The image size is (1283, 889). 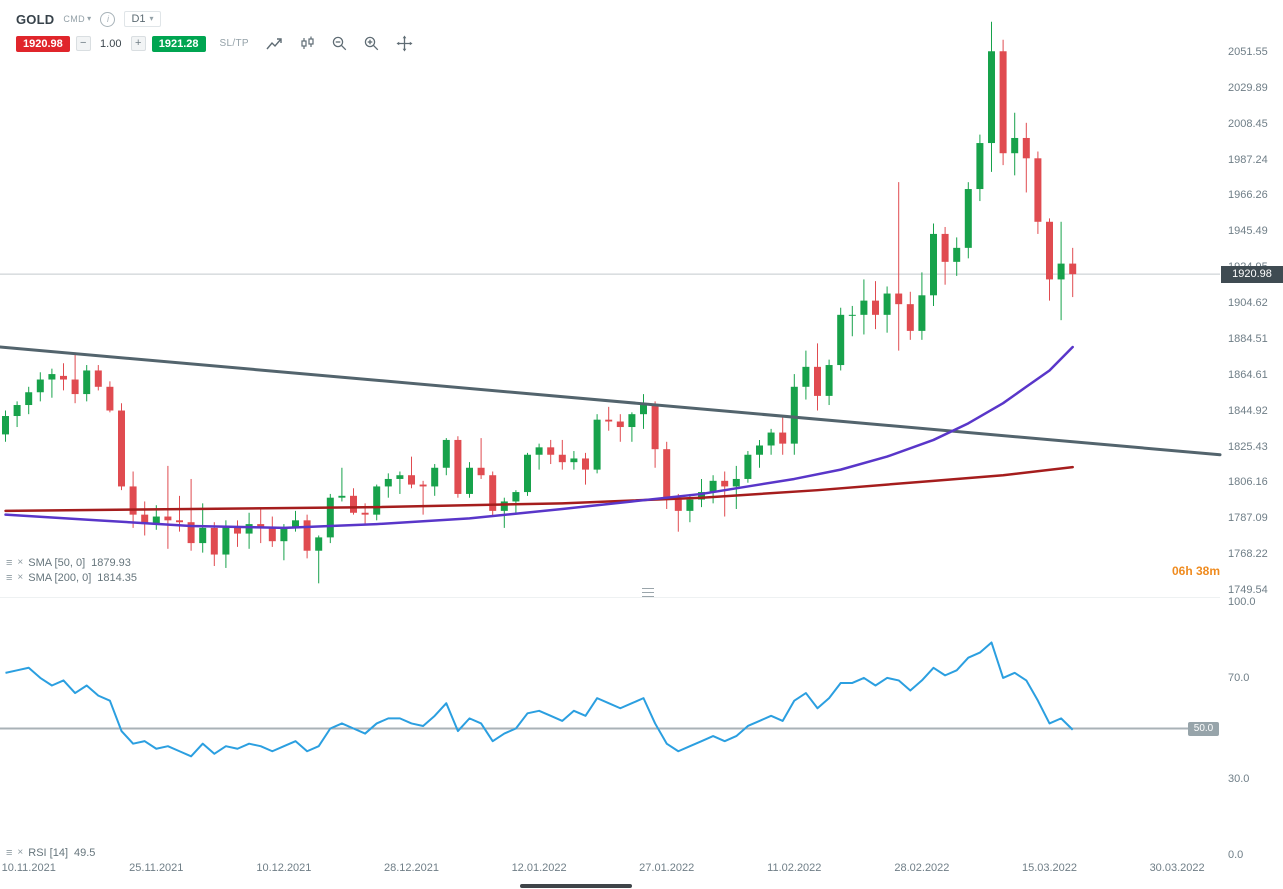 I want to click on buy-price-button: 1921.28, so click(x=178, y=43).